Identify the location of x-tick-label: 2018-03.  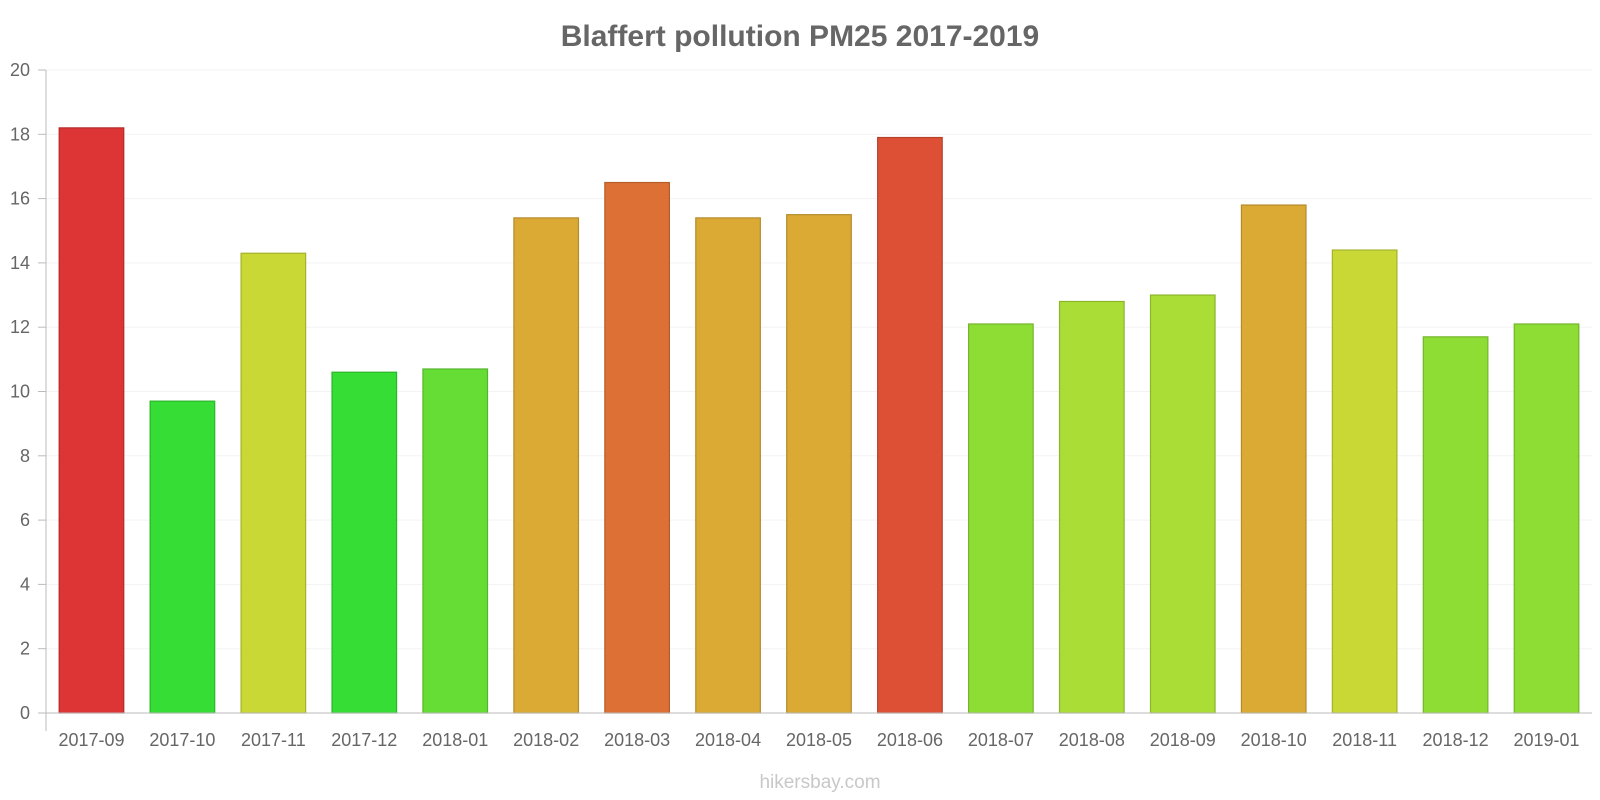
(637, 740).